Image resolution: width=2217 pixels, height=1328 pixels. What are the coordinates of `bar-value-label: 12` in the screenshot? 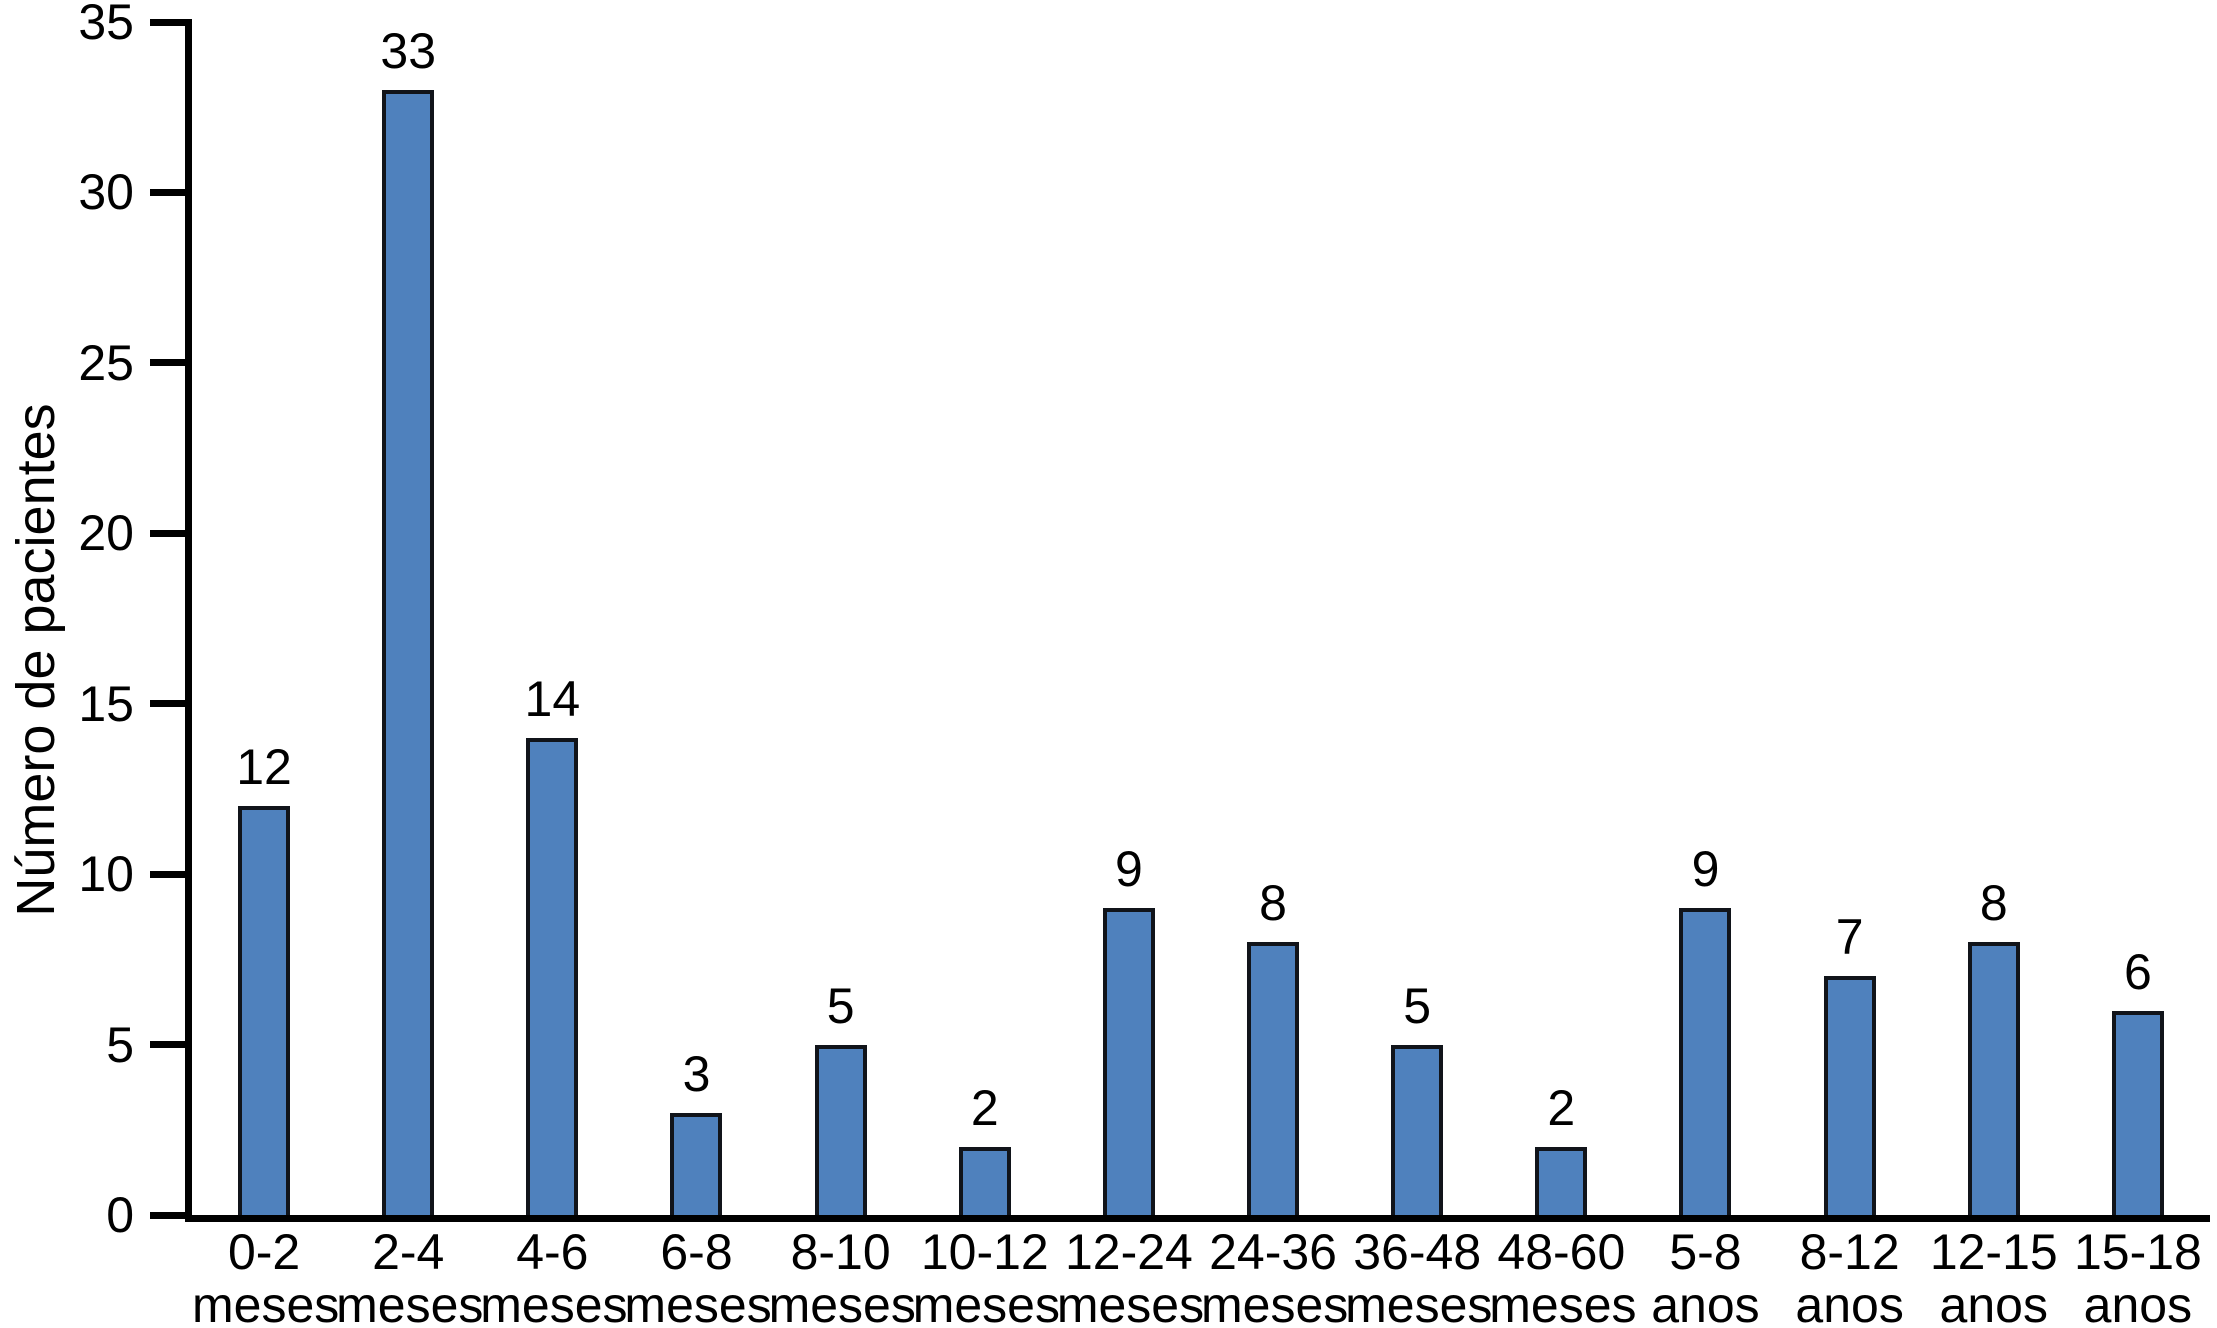 It's located at (264, 766).